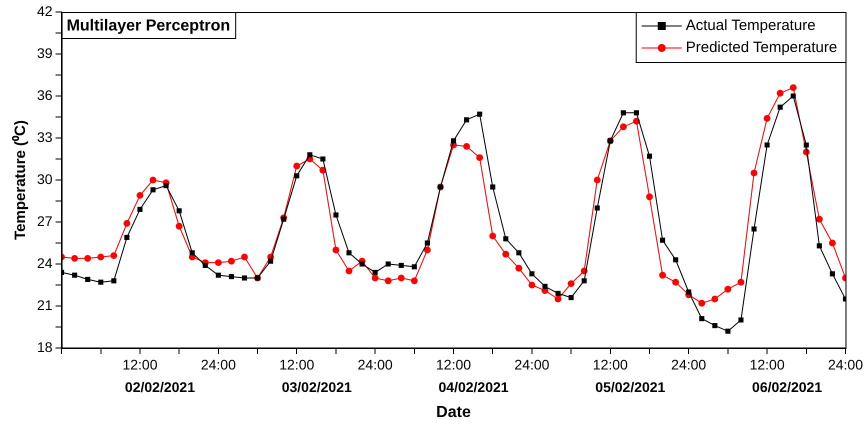 The height and width of the screenshot is (426, 866). I want to click on text: 05/02/2021, so click(630, 386).